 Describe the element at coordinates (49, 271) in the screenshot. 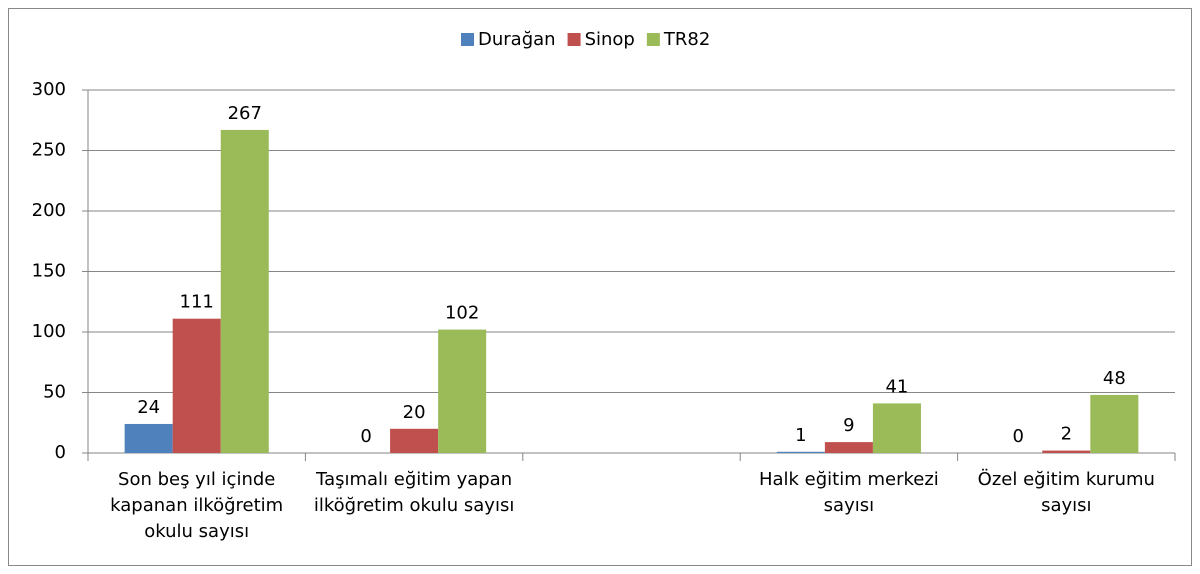

I see `y-tick-label: 150` at that location.